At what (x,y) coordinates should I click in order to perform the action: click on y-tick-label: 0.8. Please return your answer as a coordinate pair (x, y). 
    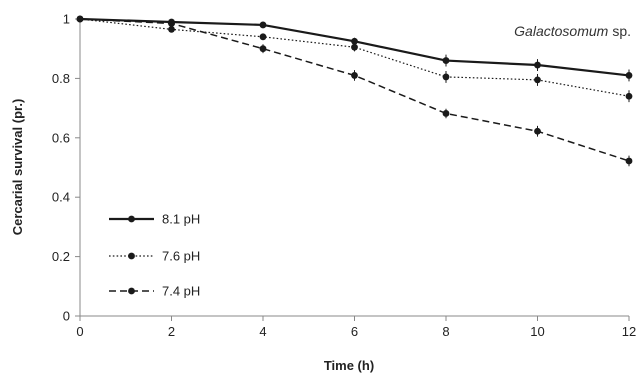
    Looking at the image, I should click on (61, 78).